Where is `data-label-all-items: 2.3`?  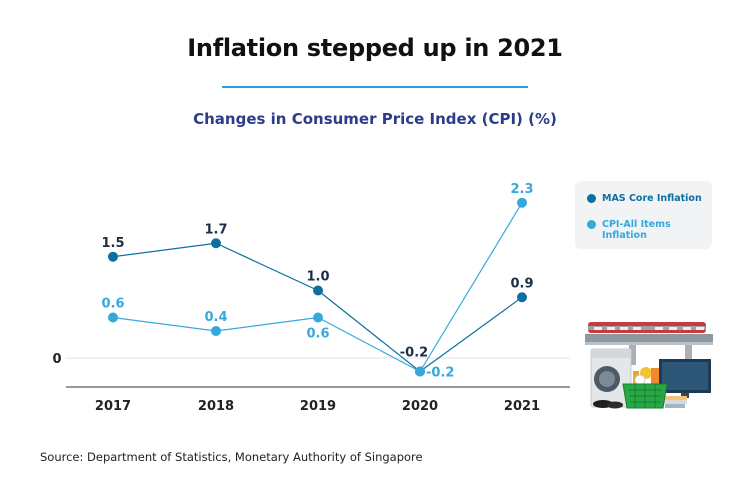
data-label-all-items: 2.3 is located at coordinates (521, 189).